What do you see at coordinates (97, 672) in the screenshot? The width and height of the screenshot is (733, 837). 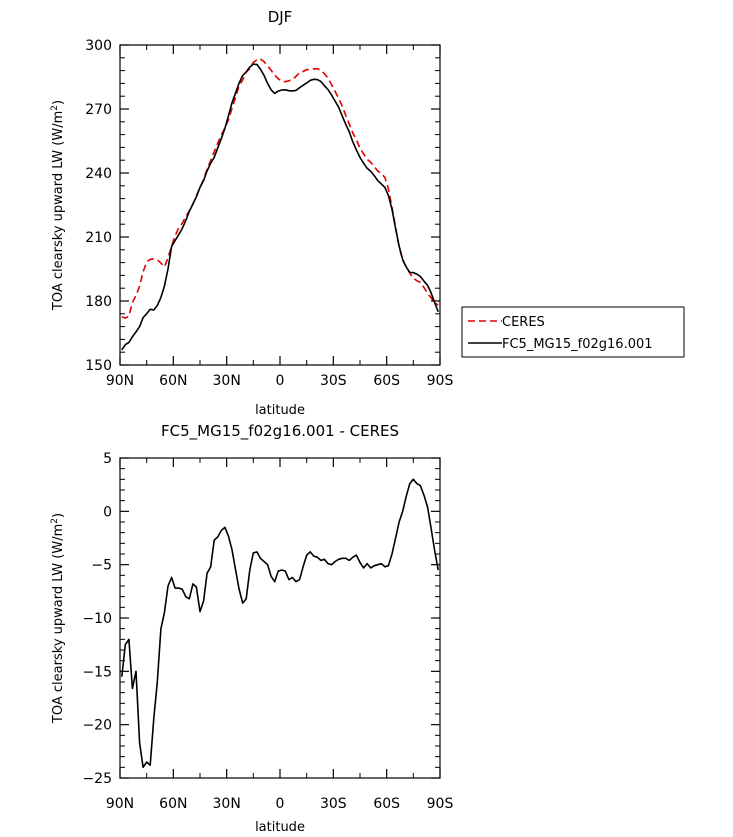 I see `y-tick-label: −15` at bounding box center [97, 672].